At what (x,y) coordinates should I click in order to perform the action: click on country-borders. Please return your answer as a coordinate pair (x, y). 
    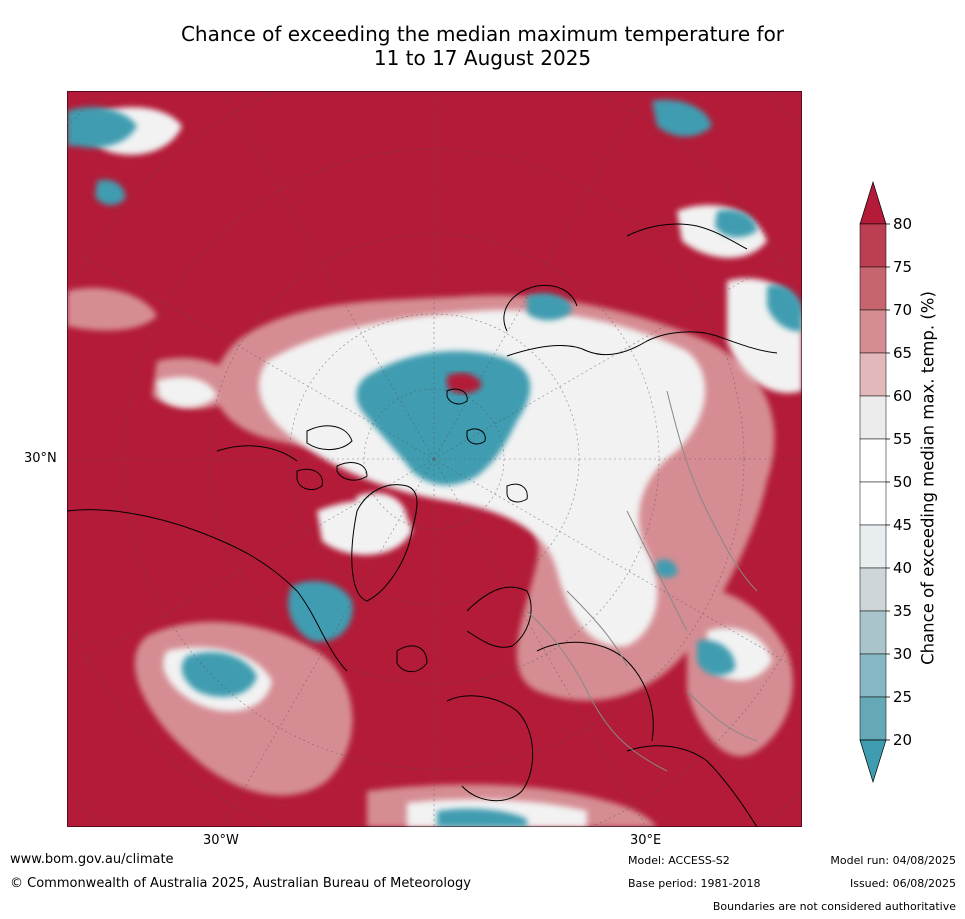
    Looking at the image, I should click on (642, 581).